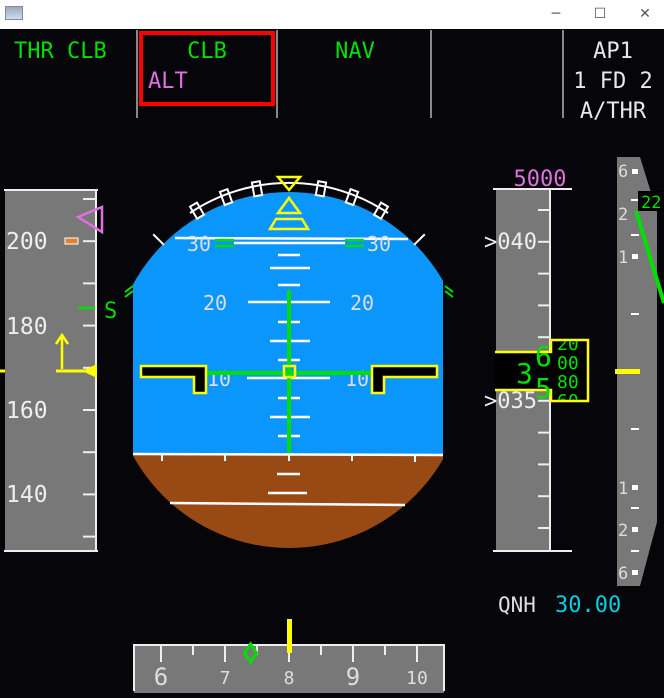 The image size is (664, 698). I want to click on roll-scale-marks, so click(289, 213).